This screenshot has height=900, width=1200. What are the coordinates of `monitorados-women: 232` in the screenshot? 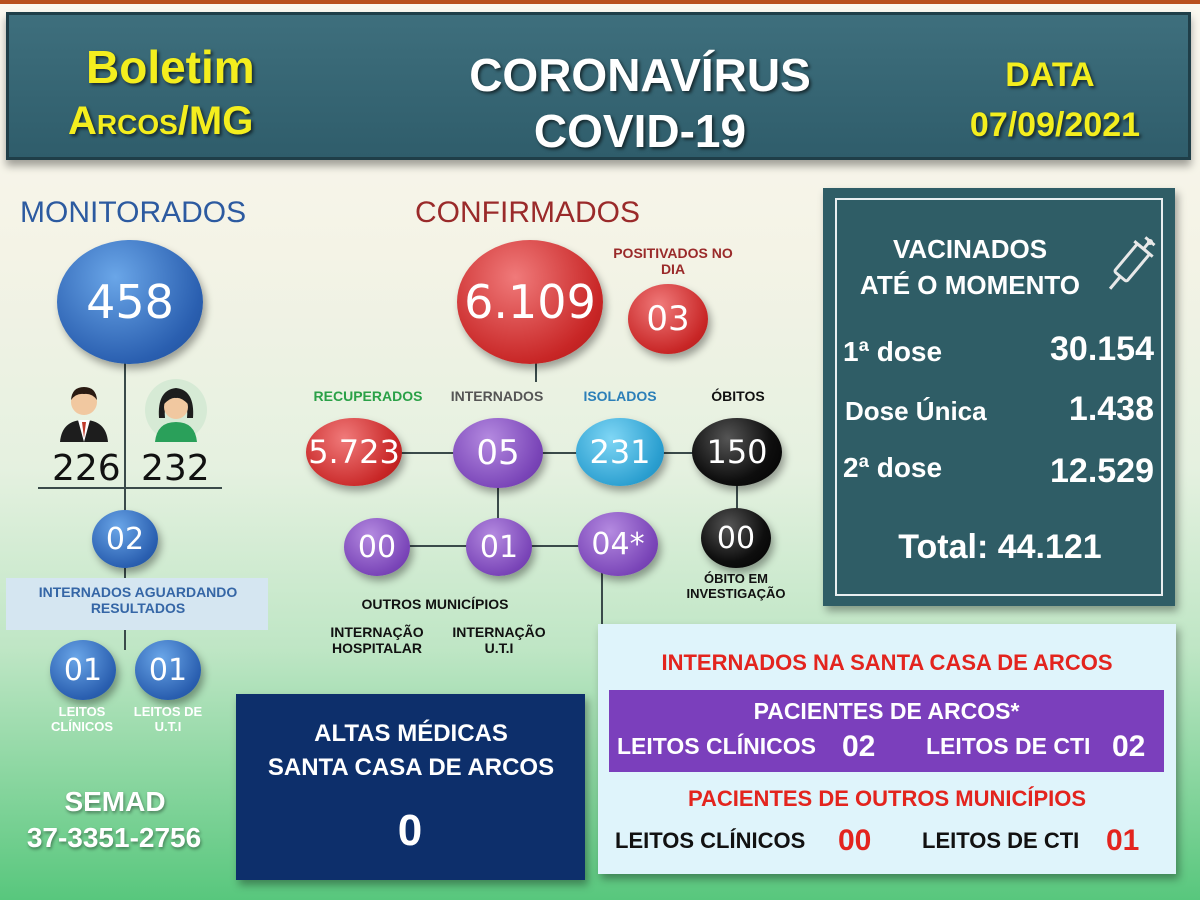 It's located at (175, 468).